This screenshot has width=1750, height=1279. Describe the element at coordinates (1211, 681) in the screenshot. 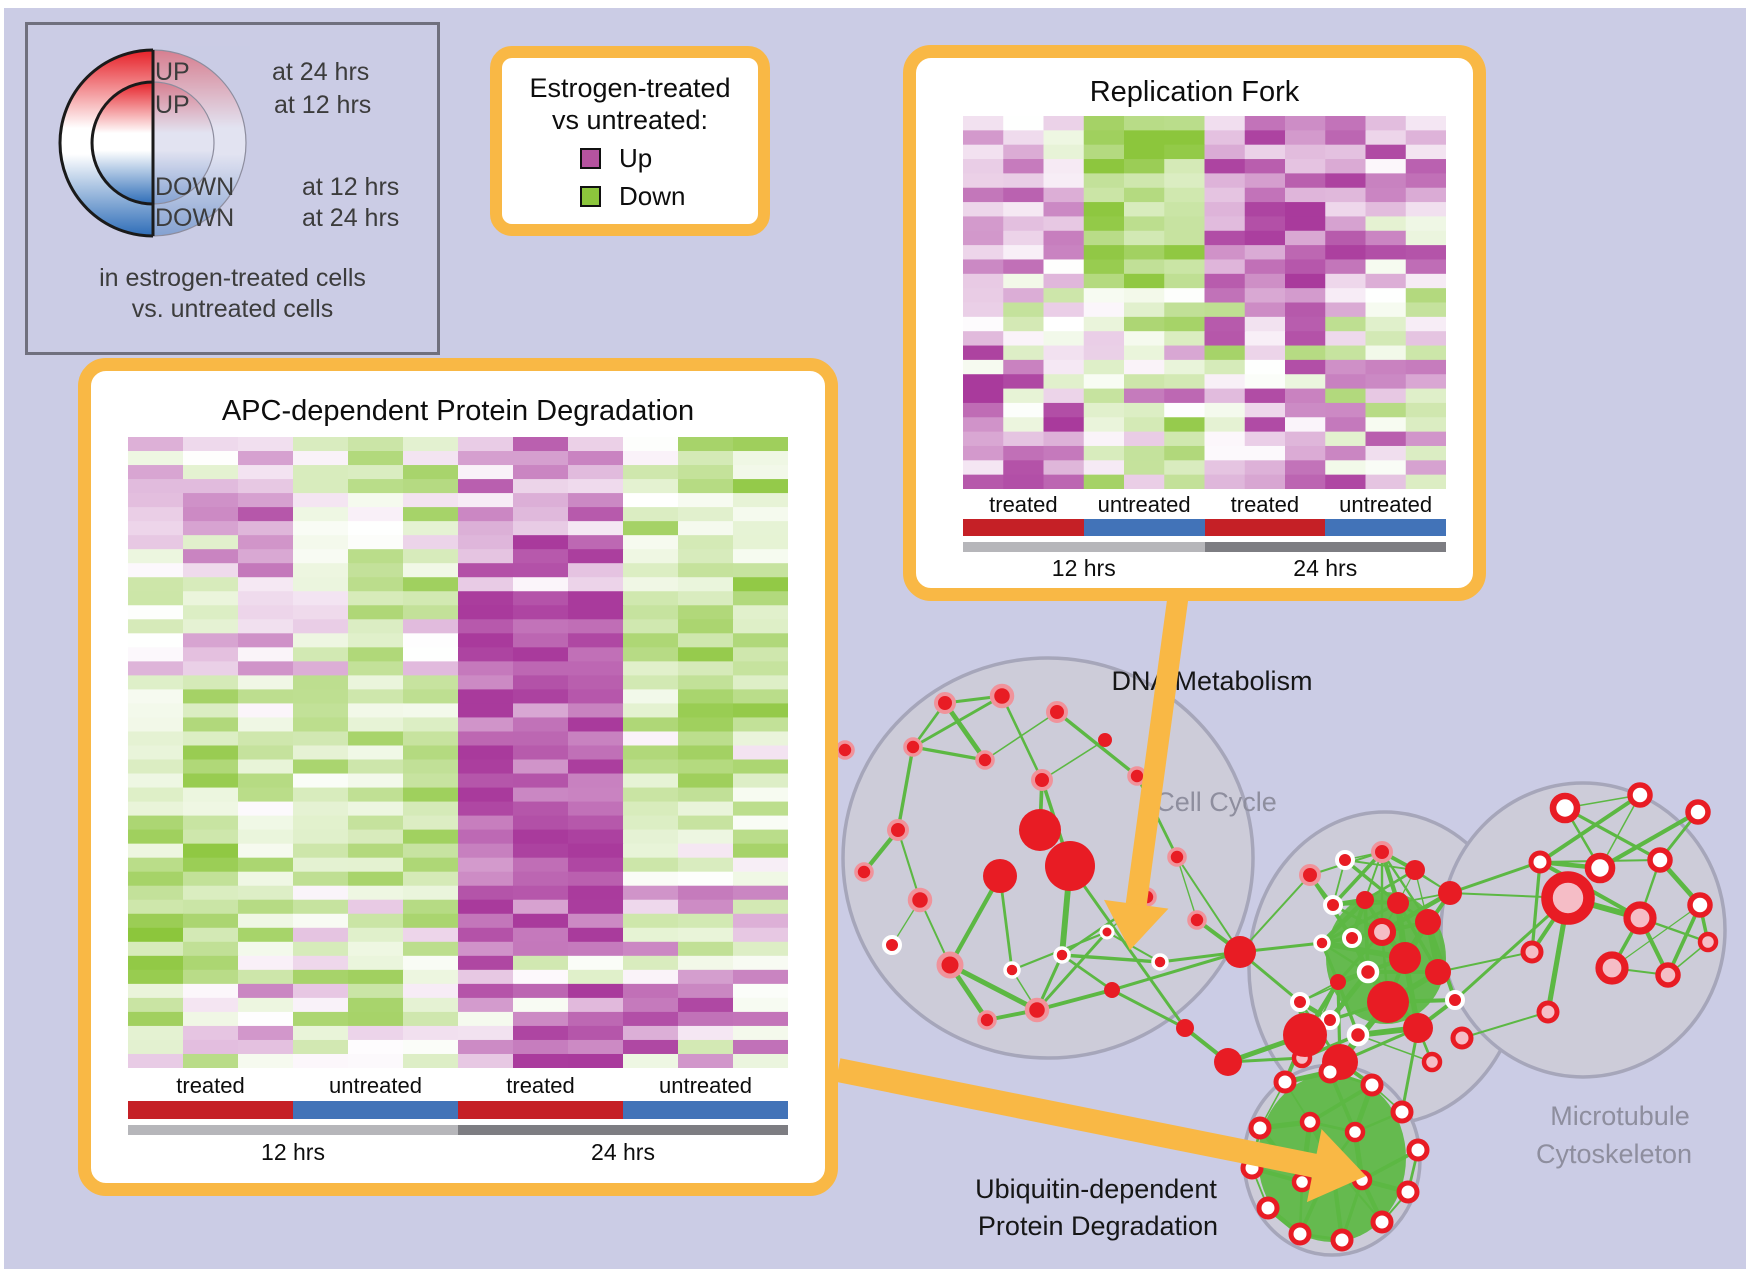

I see `cluster-label: DNA Metabolism` at that location.